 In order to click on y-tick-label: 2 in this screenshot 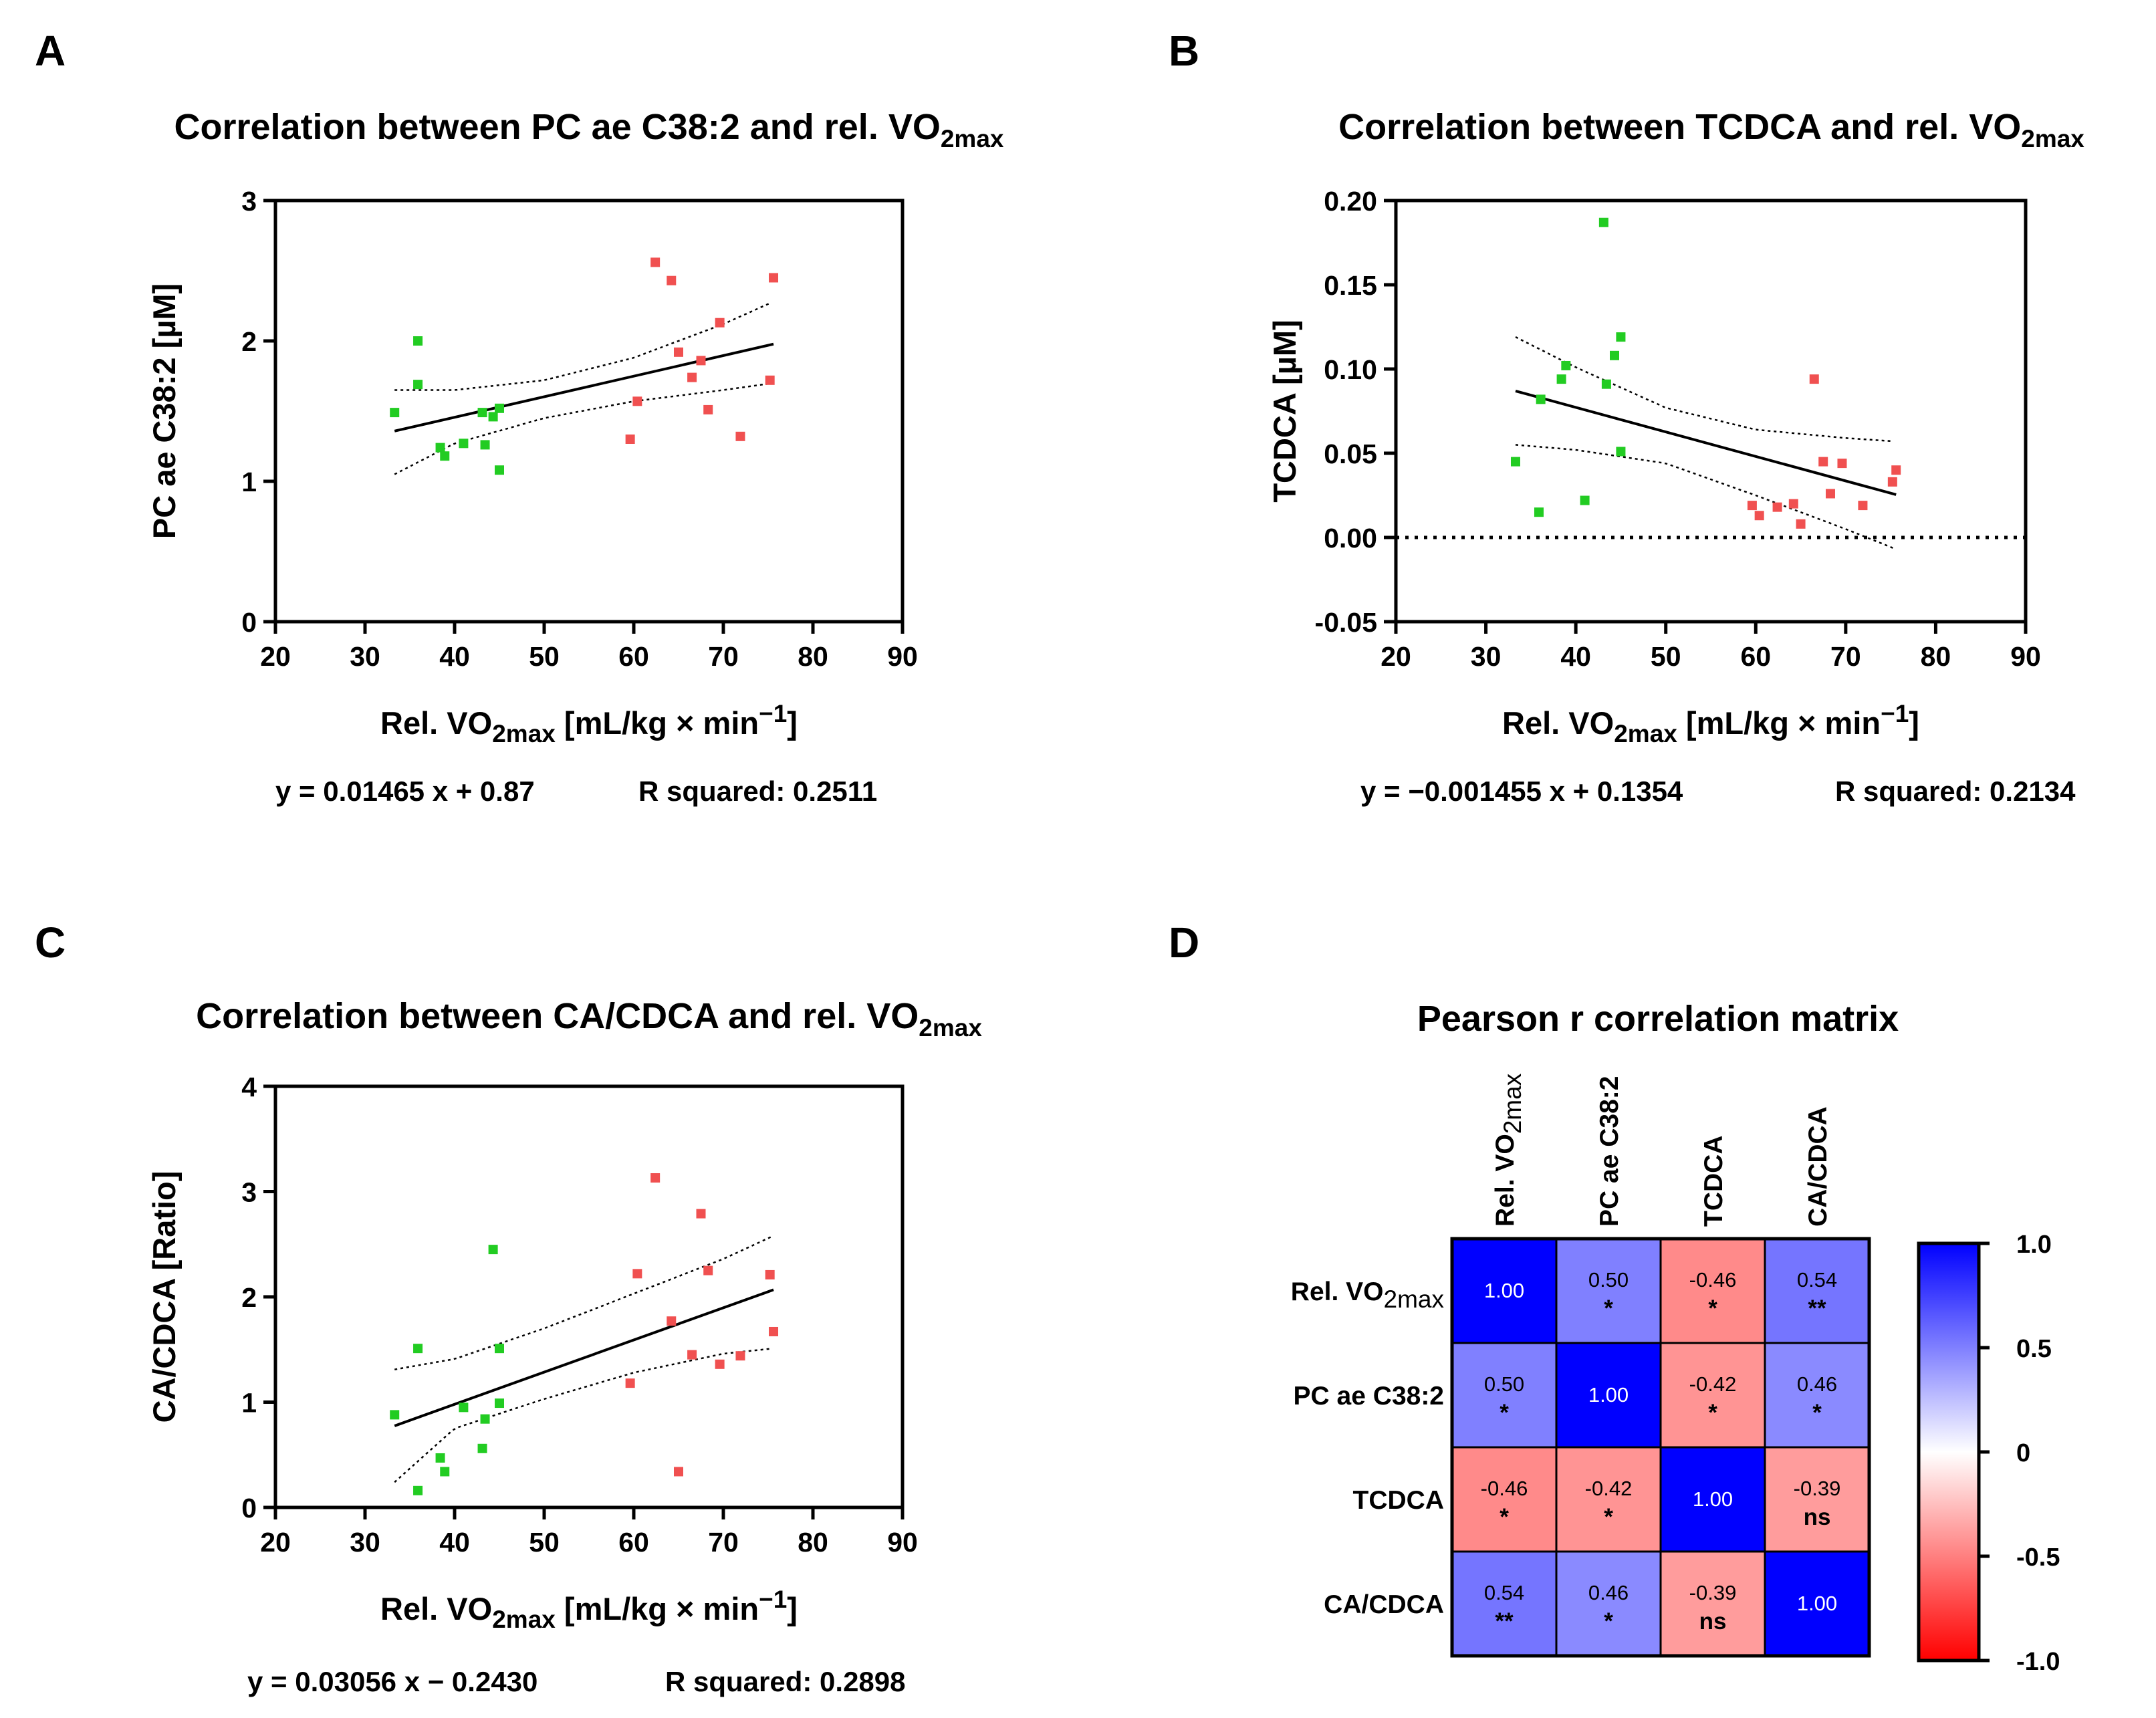, I will do `click(249, 341)`.